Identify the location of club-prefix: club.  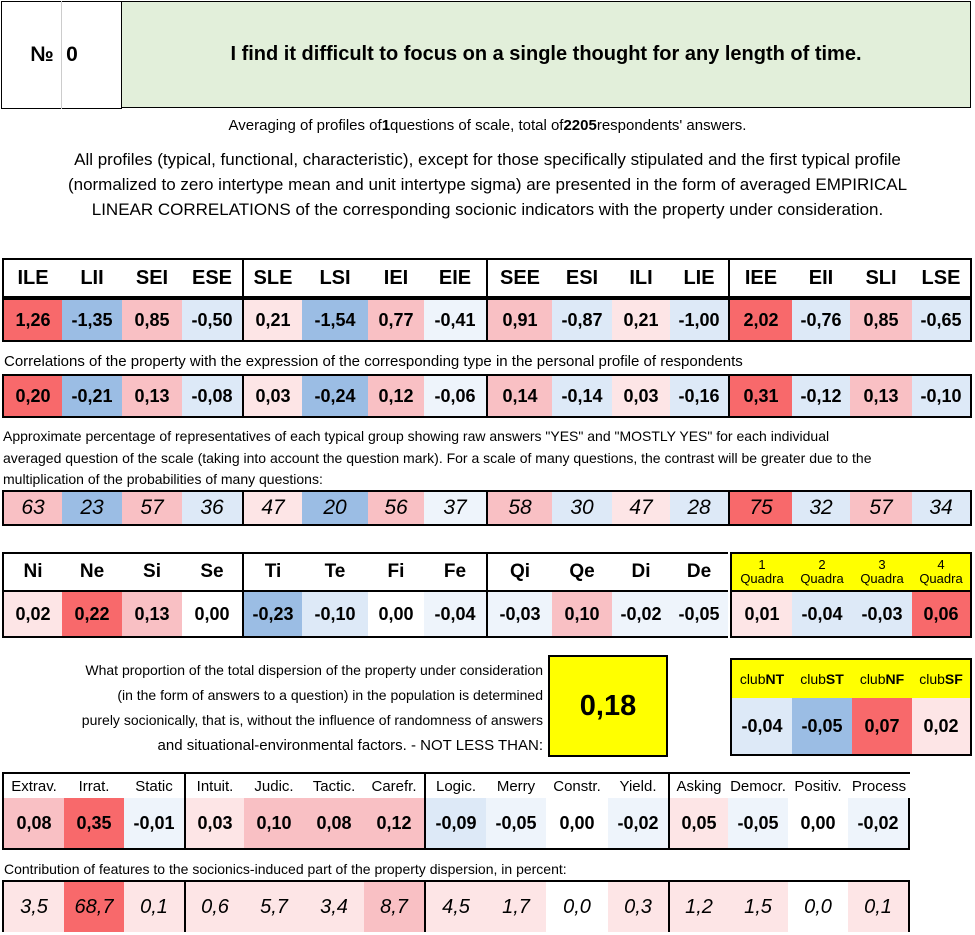
(752, 679).